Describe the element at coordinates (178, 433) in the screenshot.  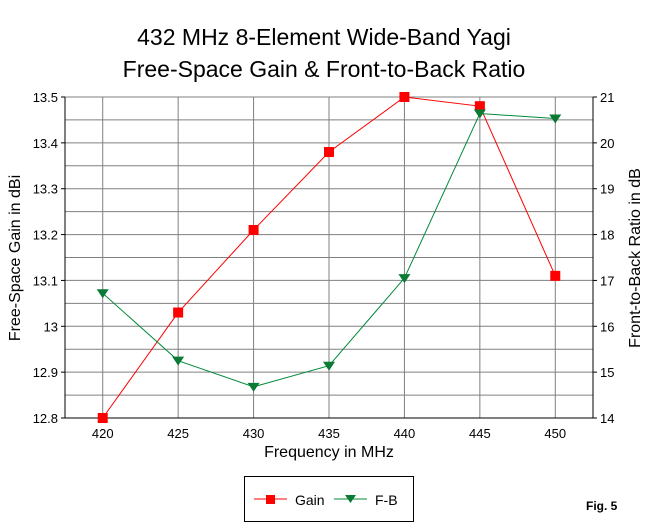
I see `x-tick-label: 425` at that location.